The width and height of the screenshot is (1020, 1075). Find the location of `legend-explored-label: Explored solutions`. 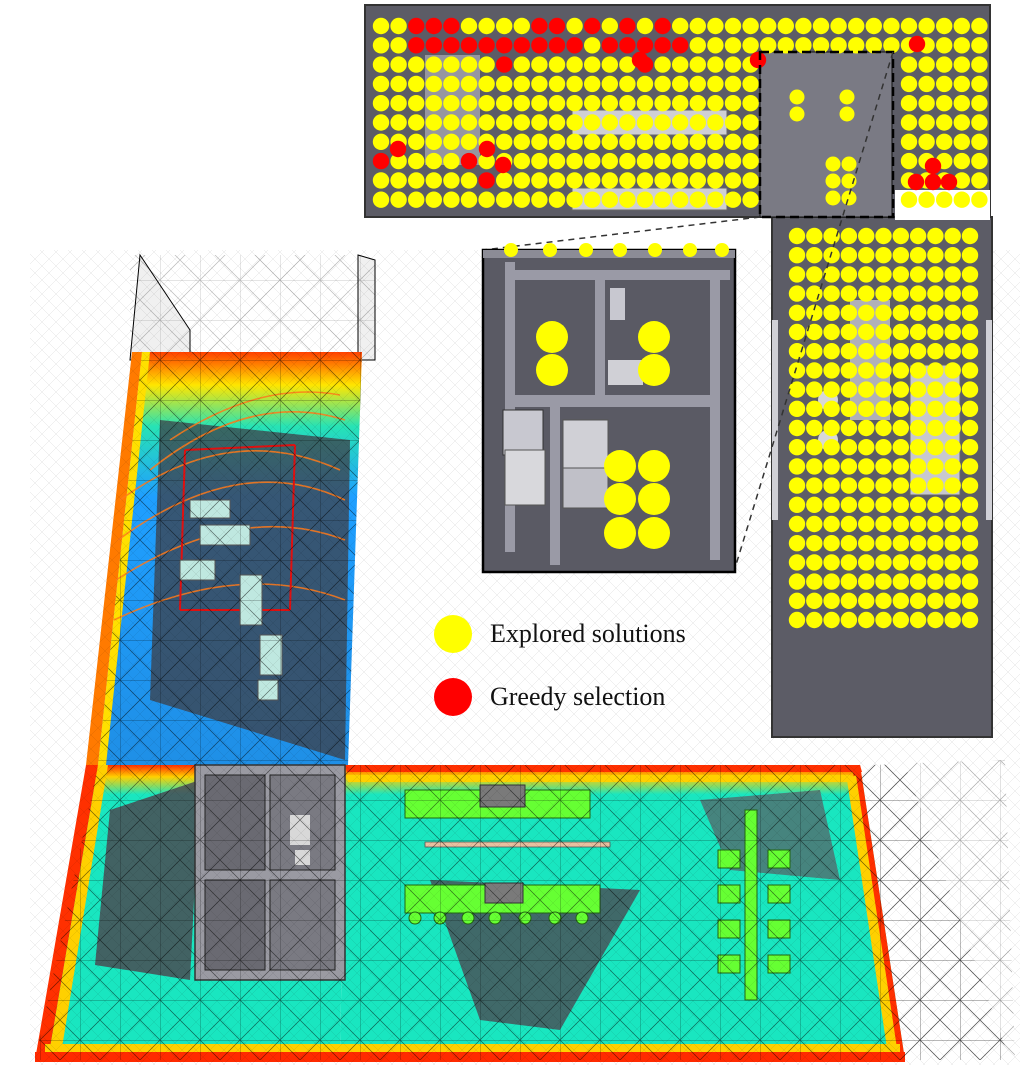

legend-explored-label: Explored solutions is located at coordinates (588, 633).